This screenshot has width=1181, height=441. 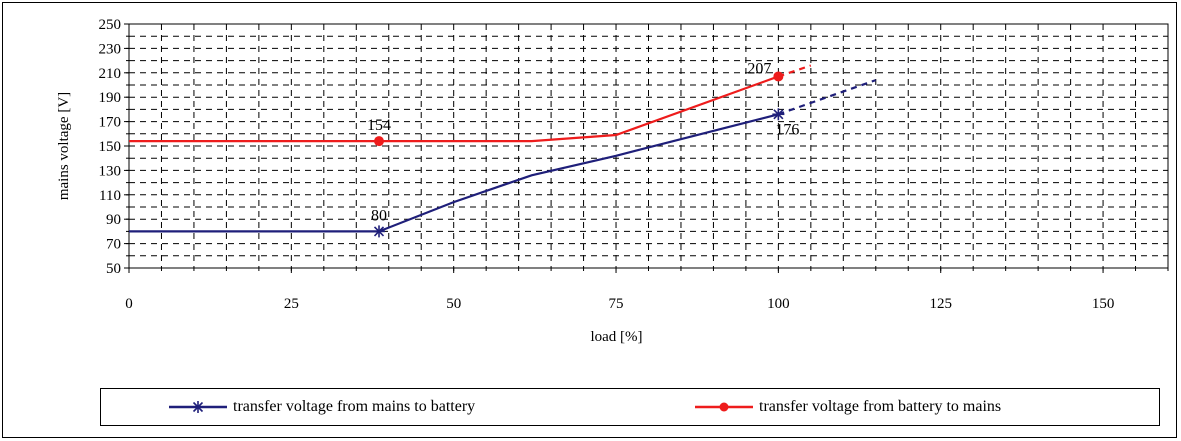 I want to click on data-label: 154, so click(x=379, y=125).